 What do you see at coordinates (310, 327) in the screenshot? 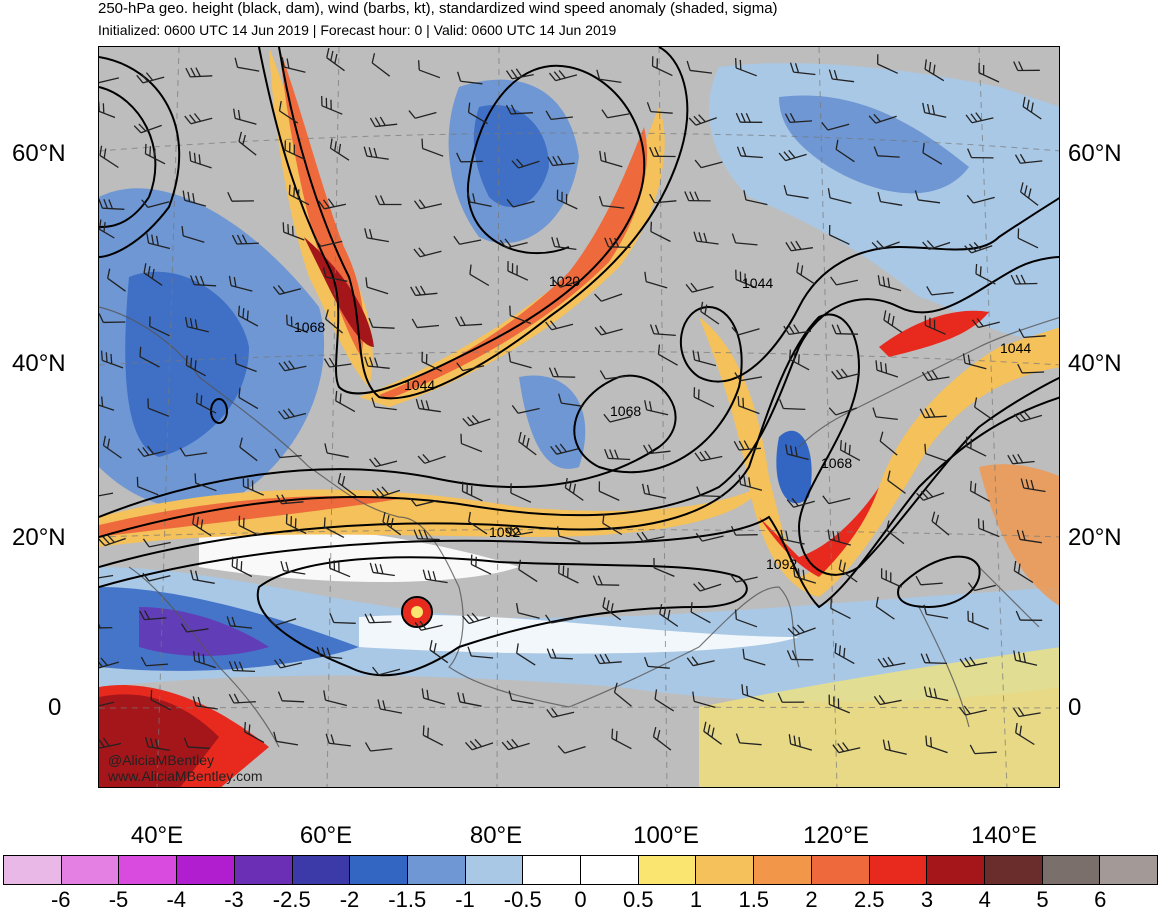
I see `contour-label-3: 1068` at bounding box center [310, 327].